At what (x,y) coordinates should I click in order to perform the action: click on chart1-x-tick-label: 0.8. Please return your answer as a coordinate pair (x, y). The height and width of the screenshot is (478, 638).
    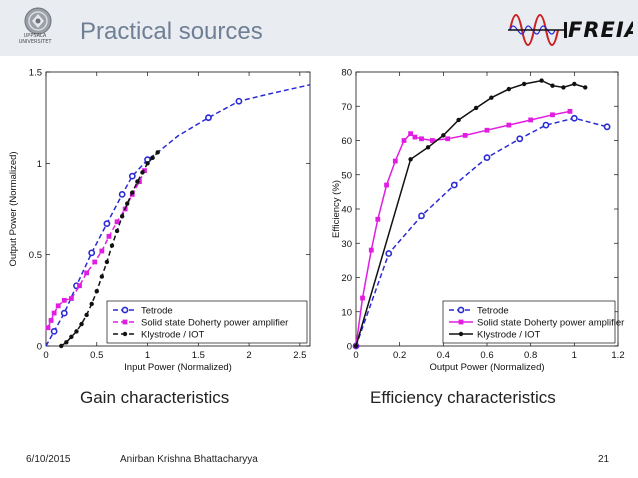
    Looking at the image, I should click on (530, 355).